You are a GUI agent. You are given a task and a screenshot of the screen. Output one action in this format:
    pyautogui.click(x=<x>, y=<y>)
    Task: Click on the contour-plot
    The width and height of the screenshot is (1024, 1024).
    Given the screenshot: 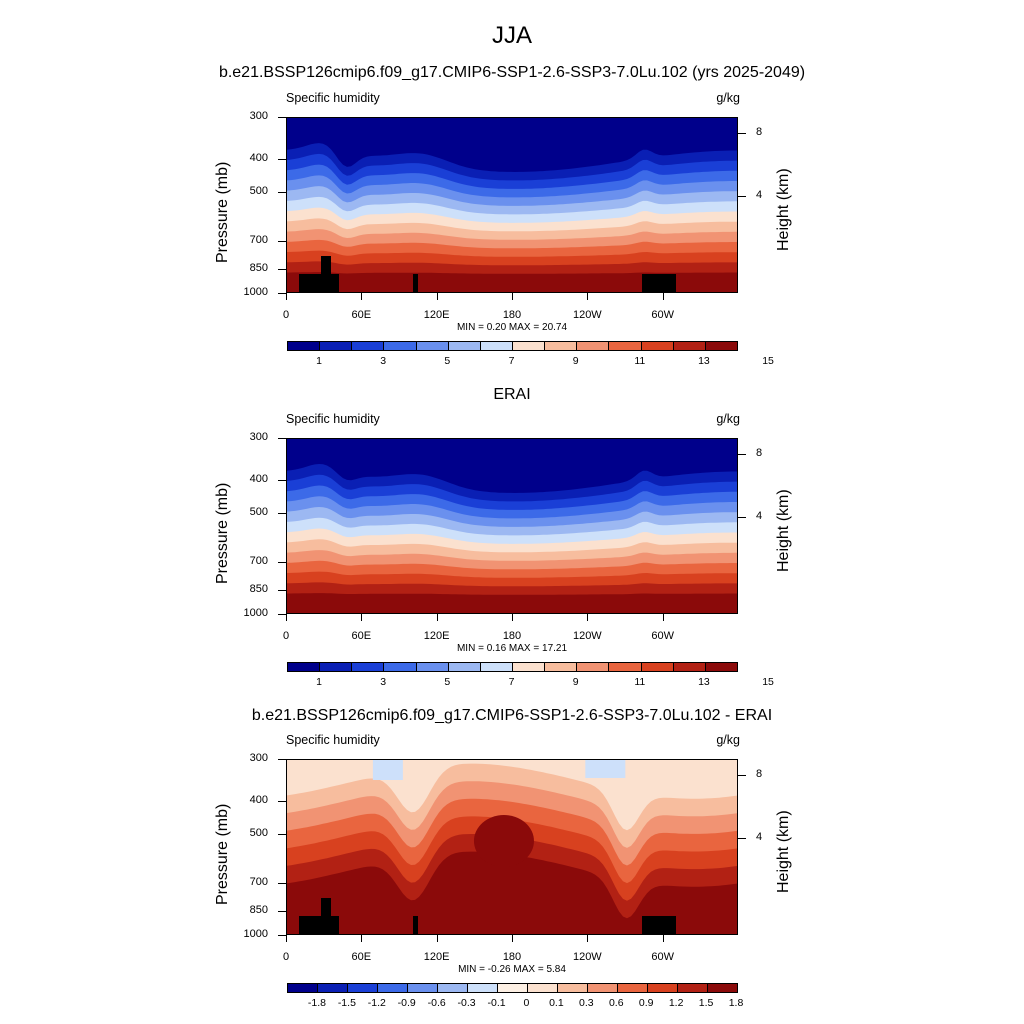 What is the action you would take?
    pyautogui.click(x=512, y=847)
    